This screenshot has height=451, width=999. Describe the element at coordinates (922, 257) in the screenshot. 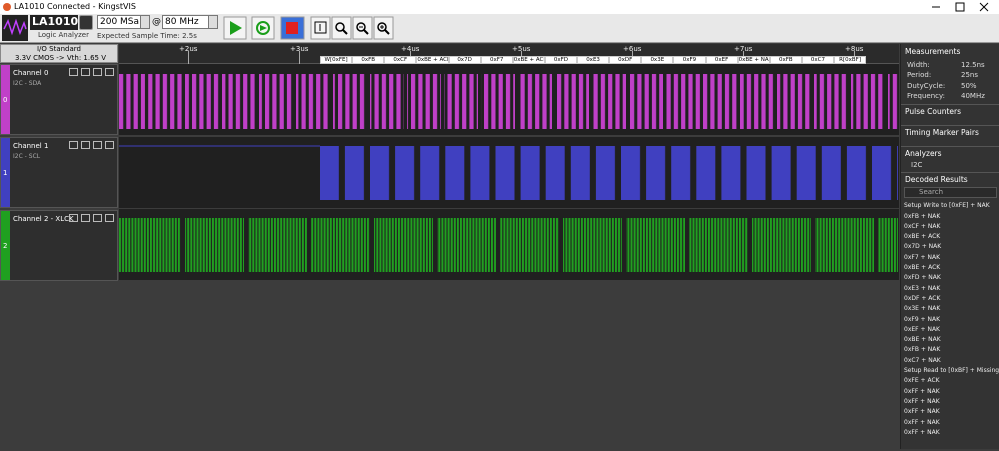

I see `decoded-item: 0xF7 + NAK` at that location.